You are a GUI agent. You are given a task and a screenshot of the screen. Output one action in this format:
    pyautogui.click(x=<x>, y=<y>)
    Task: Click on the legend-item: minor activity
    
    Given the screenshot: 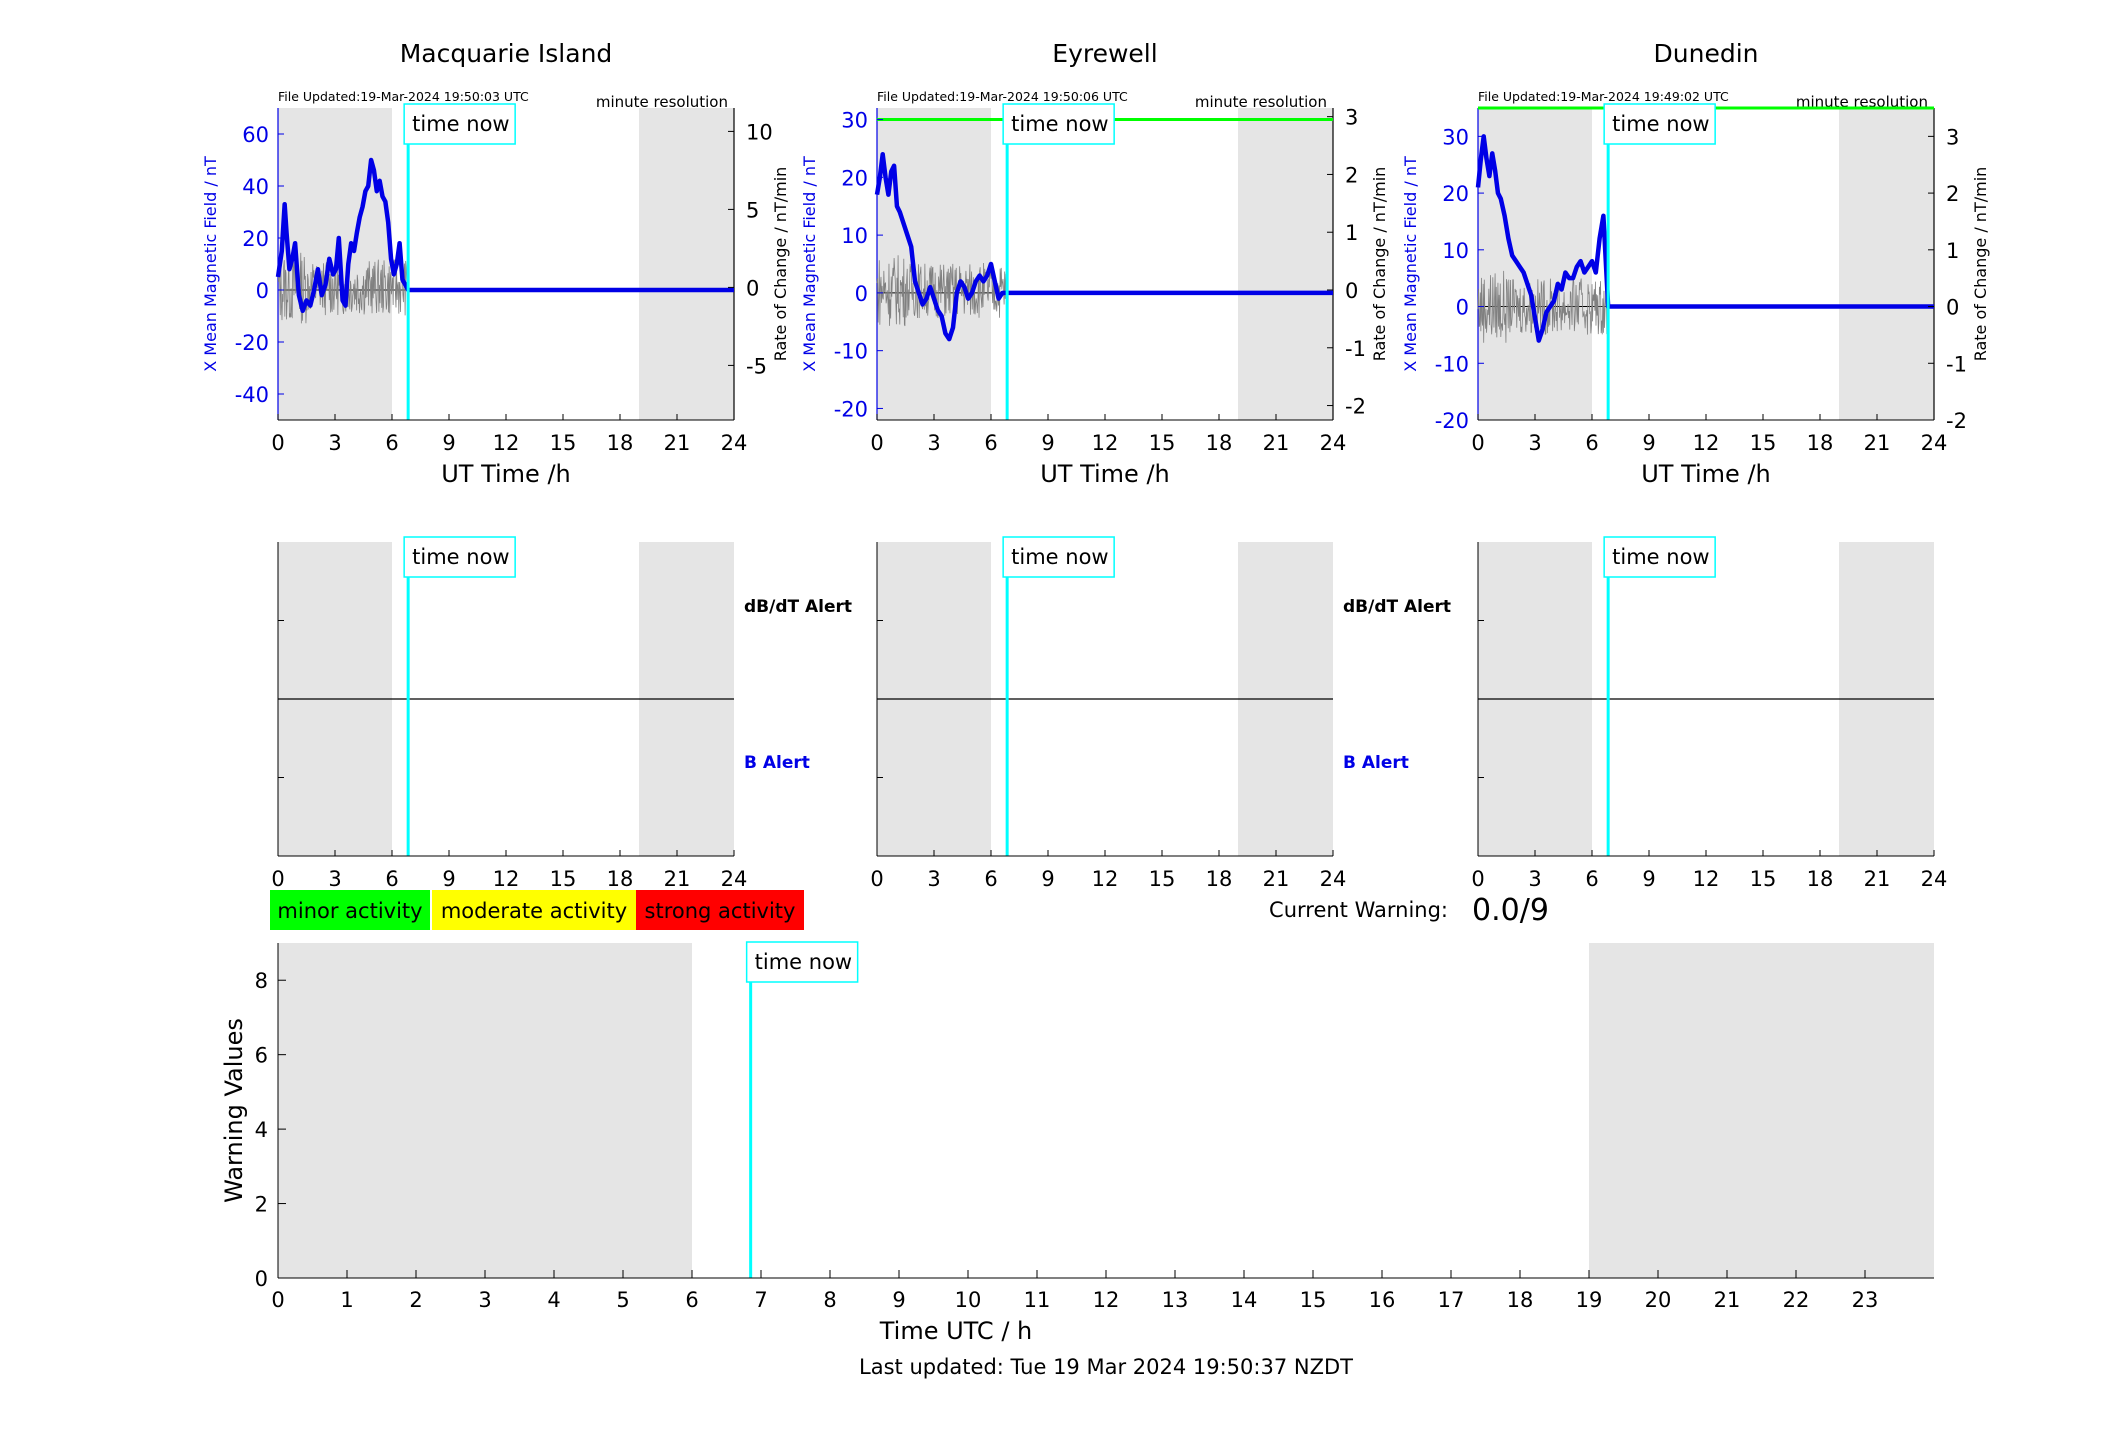 What is the action you would take?
    pyautogui.click(x=350, y=910)
    